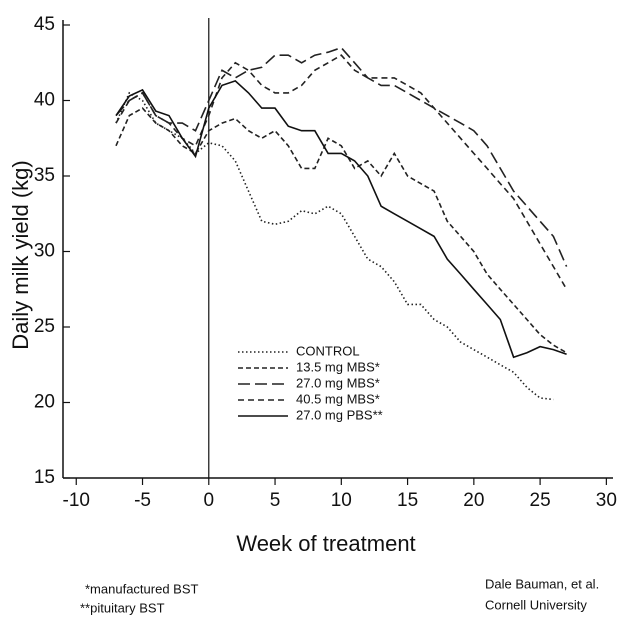 This screenshot has height=617, width=626. What do you see at coordinates (338, 366) in the screenshot?
I see `legend-label: 13.5 mg MBS*` at bounding box center [338, 366].